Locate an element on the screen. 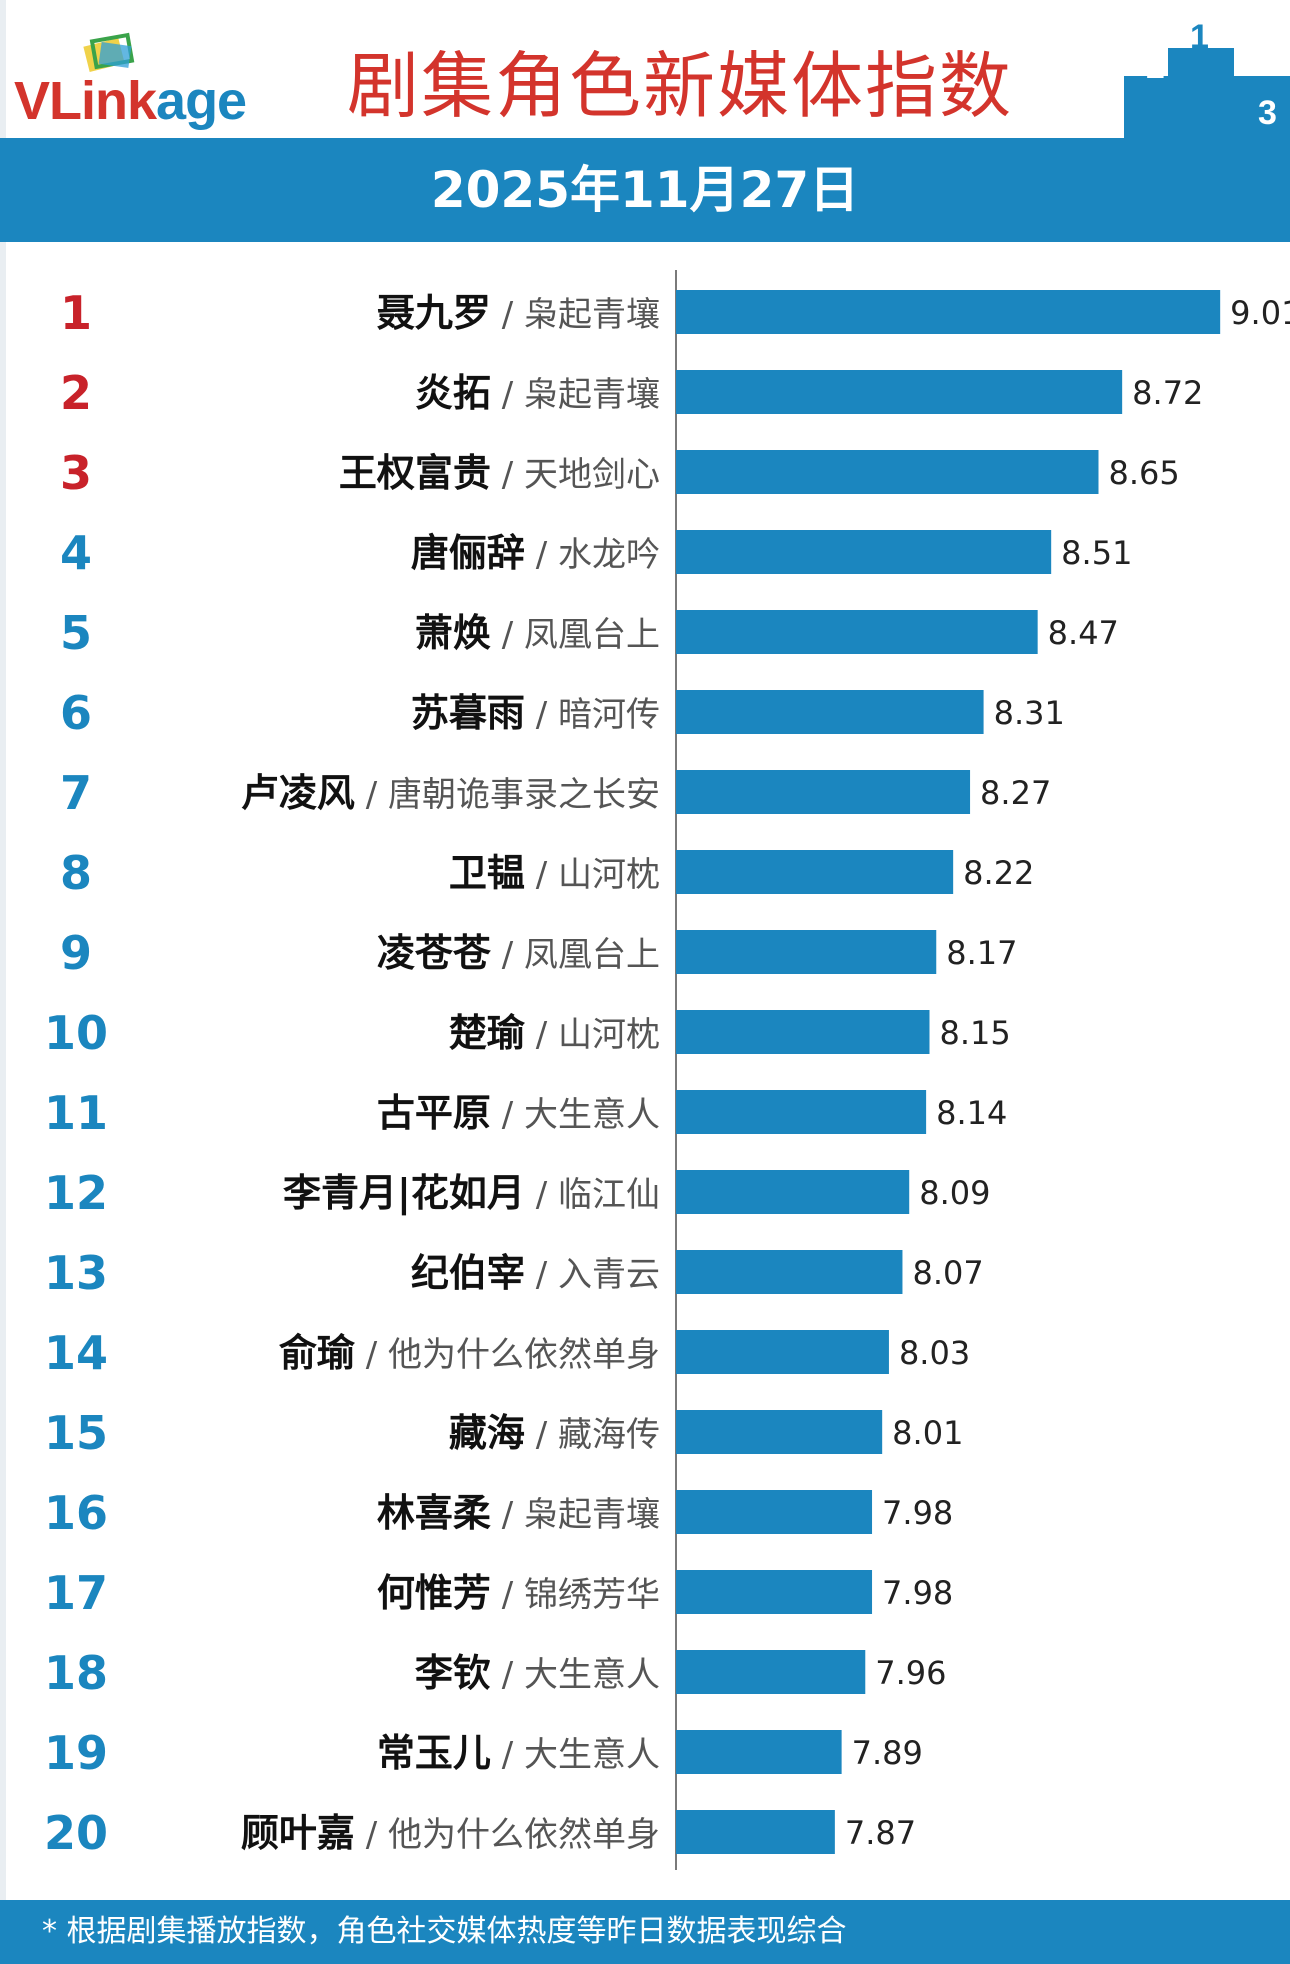 The image size is (1290, 1964). row-label: 李青月|花如月 / 临江仙 is located at coordinates (471, 1193).